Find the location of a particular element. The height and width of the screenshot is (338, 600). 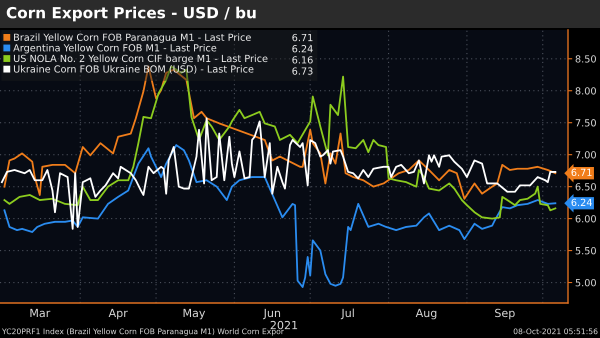

y-tick-label: 6.00 is located at coordinates (586, 218).